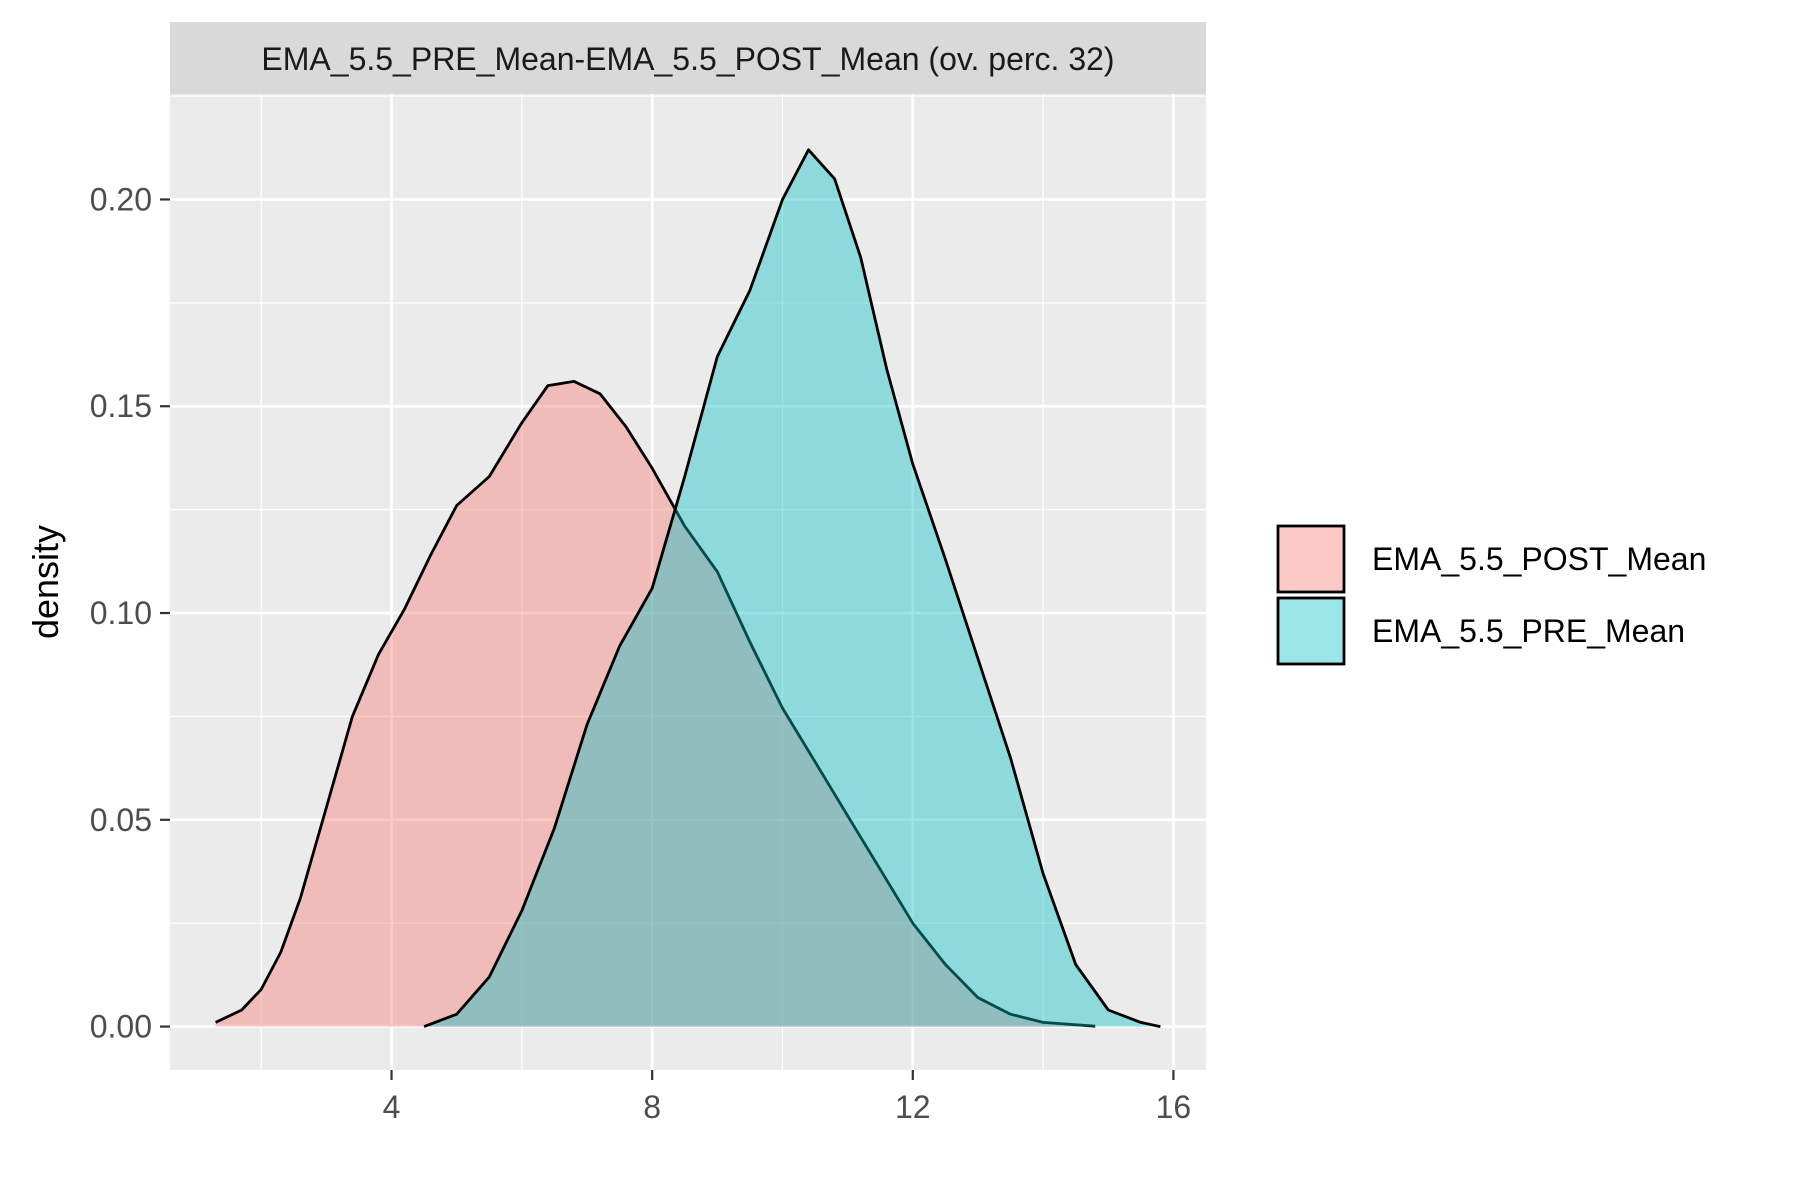 This screenshot has height=1200, width=1800. Describe the element at coordinates (121, 820) in the screenshot. I see `y-tick-label: 0.05` at that location.